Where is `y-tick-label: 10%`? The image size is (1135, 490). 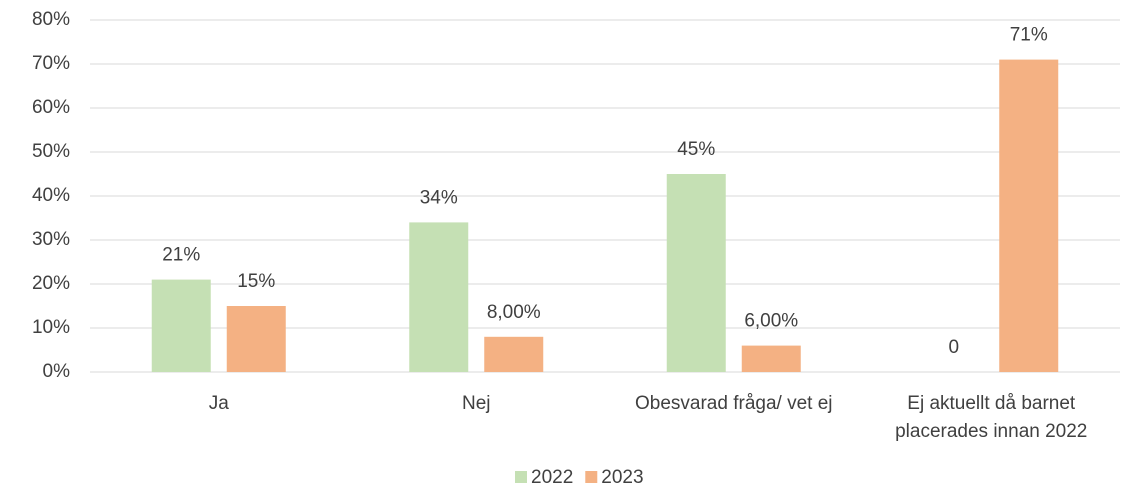 y-tick-label: 10% is located at coordinates (51, 327).